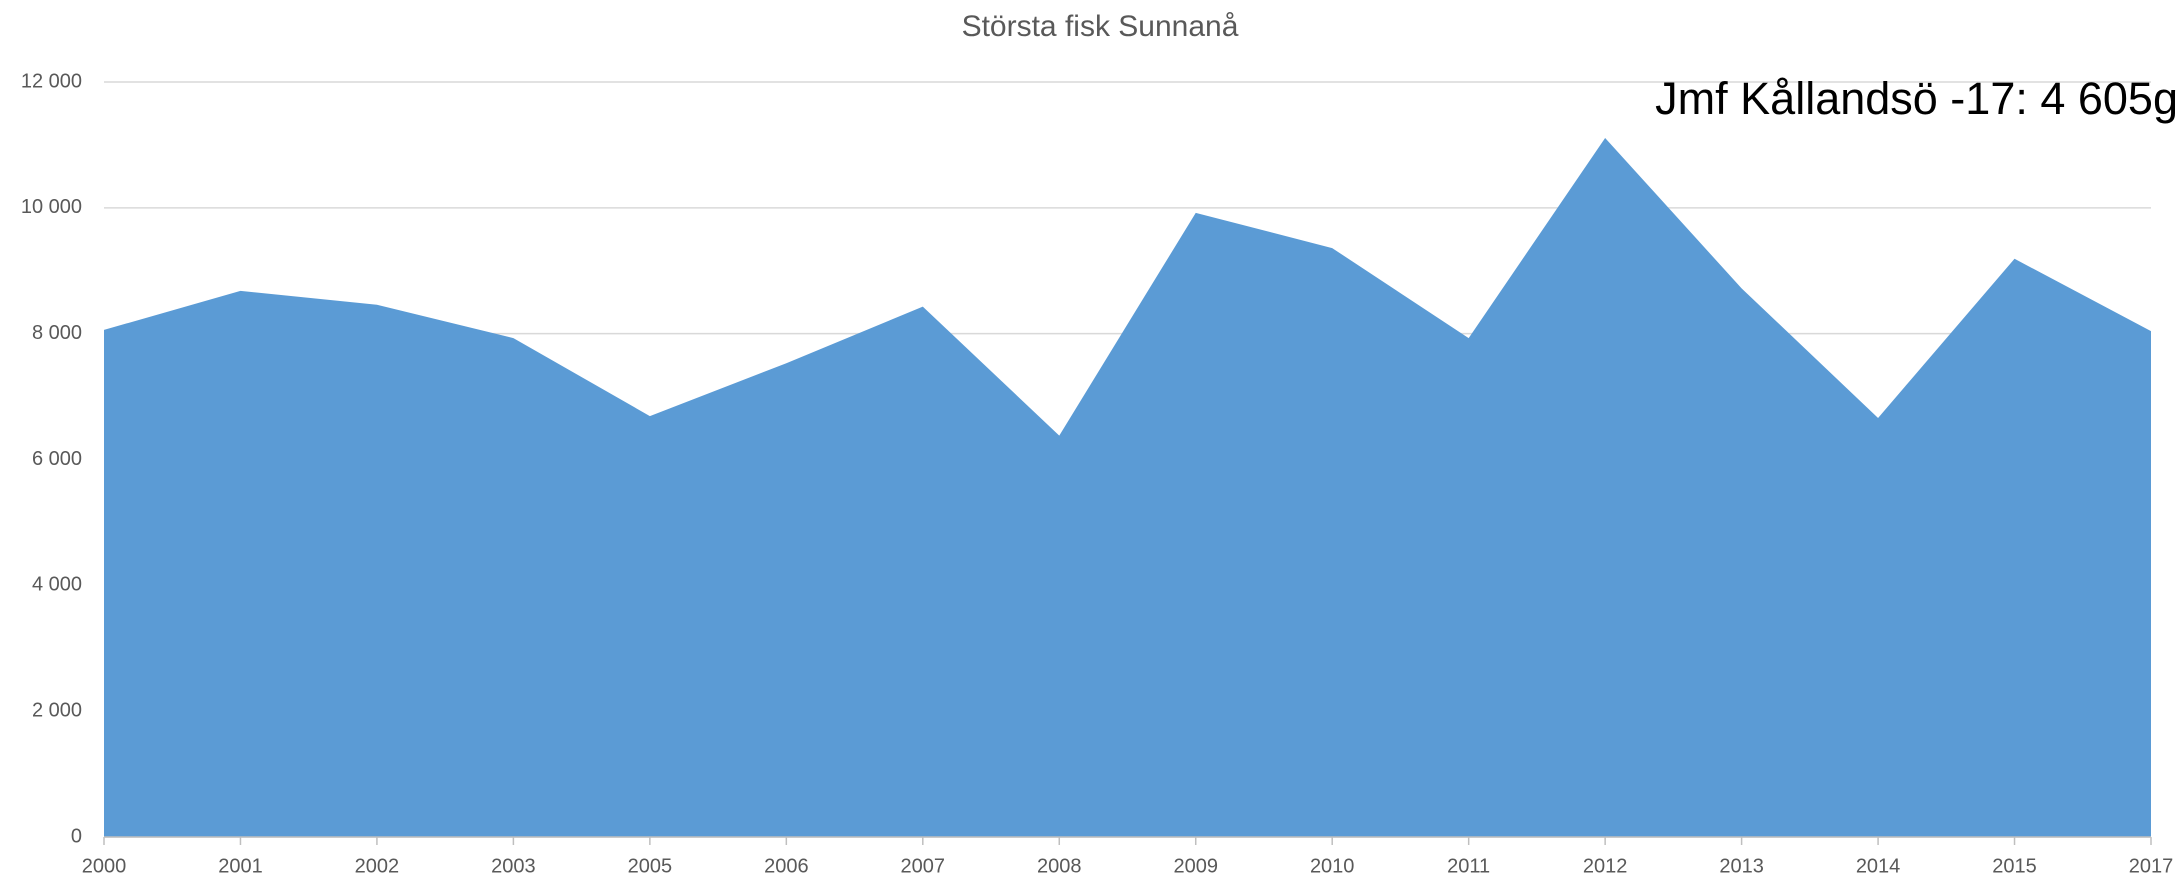 This screenshot has height=878, width=2183. Describe the element at coordinates (57, 459) in the screenshot. I see `y-tick-label: 6 000` at that location.